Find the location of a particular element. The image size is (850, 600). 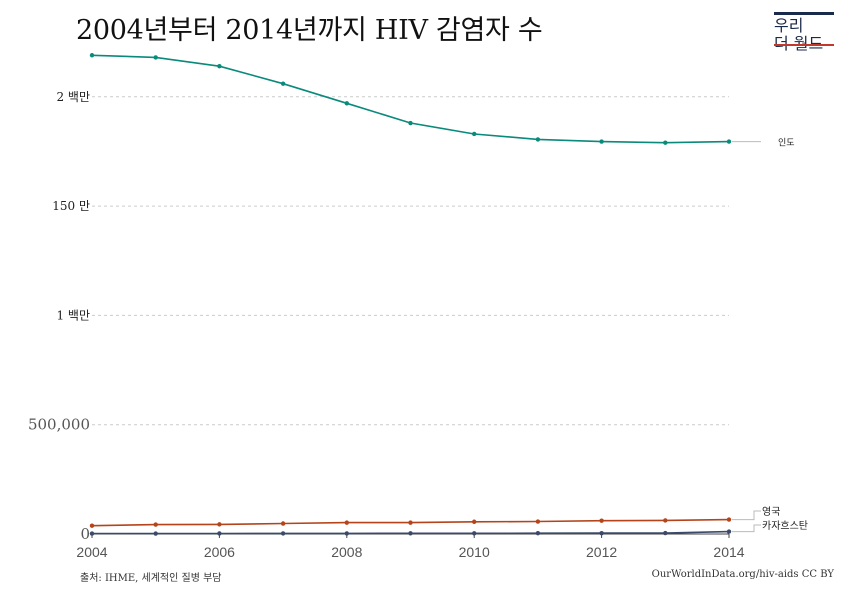

chart-title: 2004년부터 2014년까지 HIV 감염자 수 is located at coordinates (309, 30).